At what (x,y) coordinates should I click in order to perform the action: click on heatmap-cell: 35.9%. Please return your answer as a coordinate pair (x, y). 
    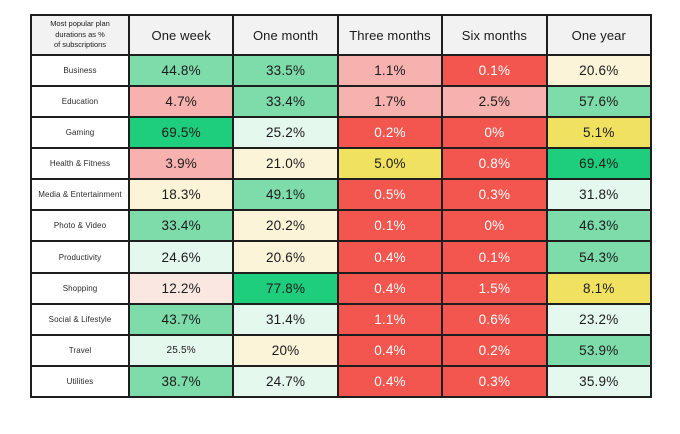
    Looking at the image, I should click on (599, 381).